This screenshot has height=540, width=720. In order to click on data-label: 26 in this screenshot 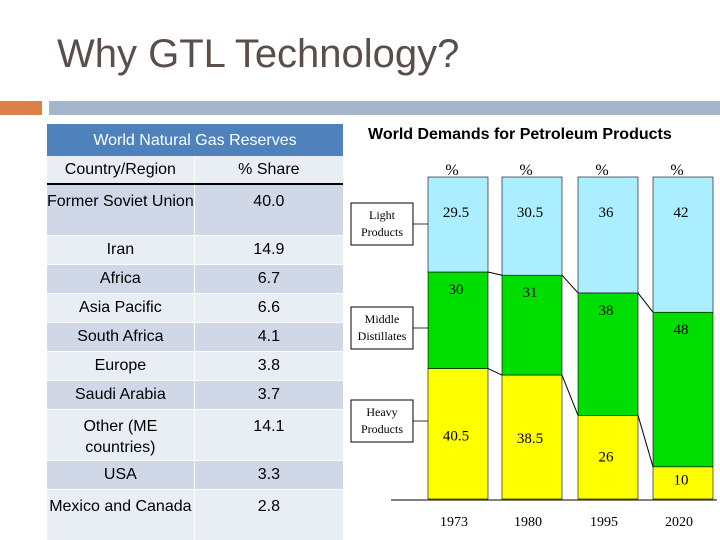, I will do `click(607, 457)`.